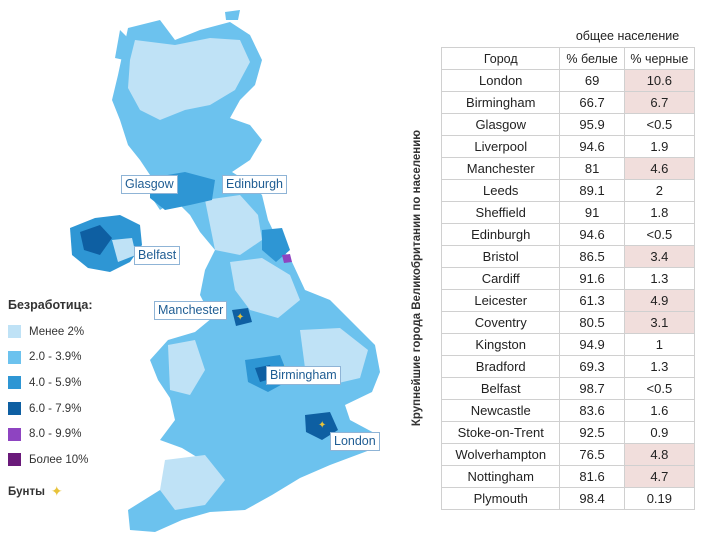 The image size is (720, 540). I want to click on table-row: Sheffield 91 1.8, so click(568, 212).